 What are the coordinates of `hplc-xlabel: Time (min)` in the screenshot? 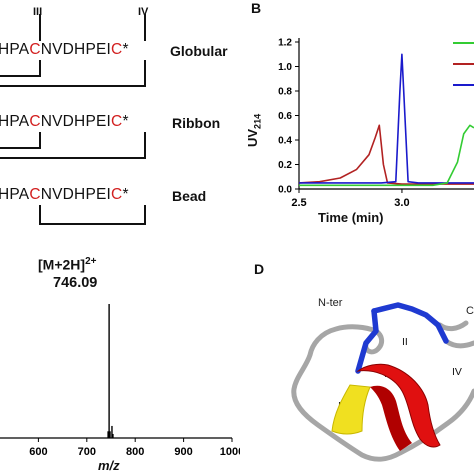 It's located at (351, 217).